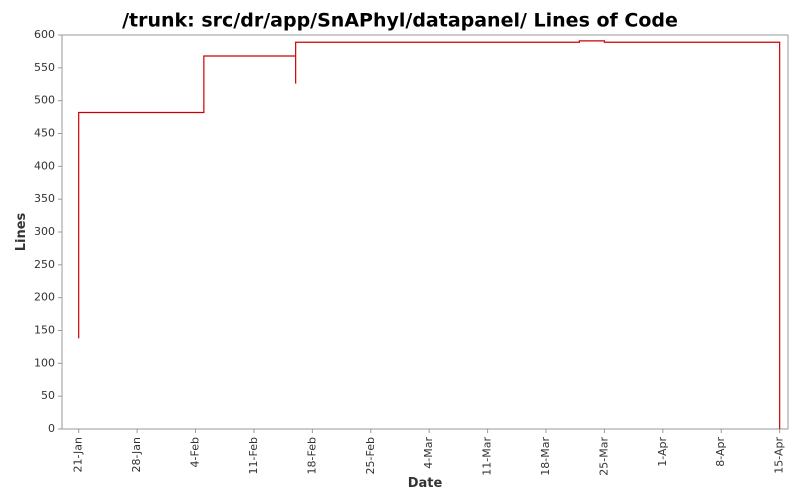 Image resolution: width=800 pixels, height=500 pixels. What do you see at coordinates (311, 455) in the screenshot?
I see `x-tick-label: 18-Feb` at bounding box center [311, 455].